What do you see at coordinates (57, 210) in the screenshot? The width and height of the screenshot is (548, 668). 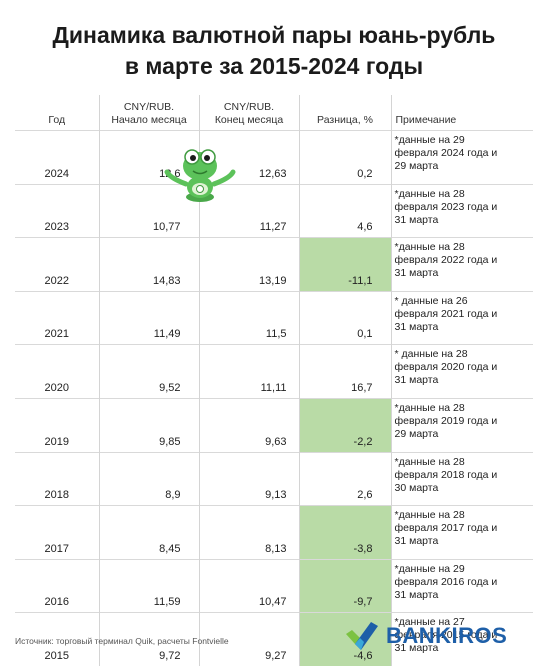 I see `cell-year: 2023` at bounding box center [57, 210].